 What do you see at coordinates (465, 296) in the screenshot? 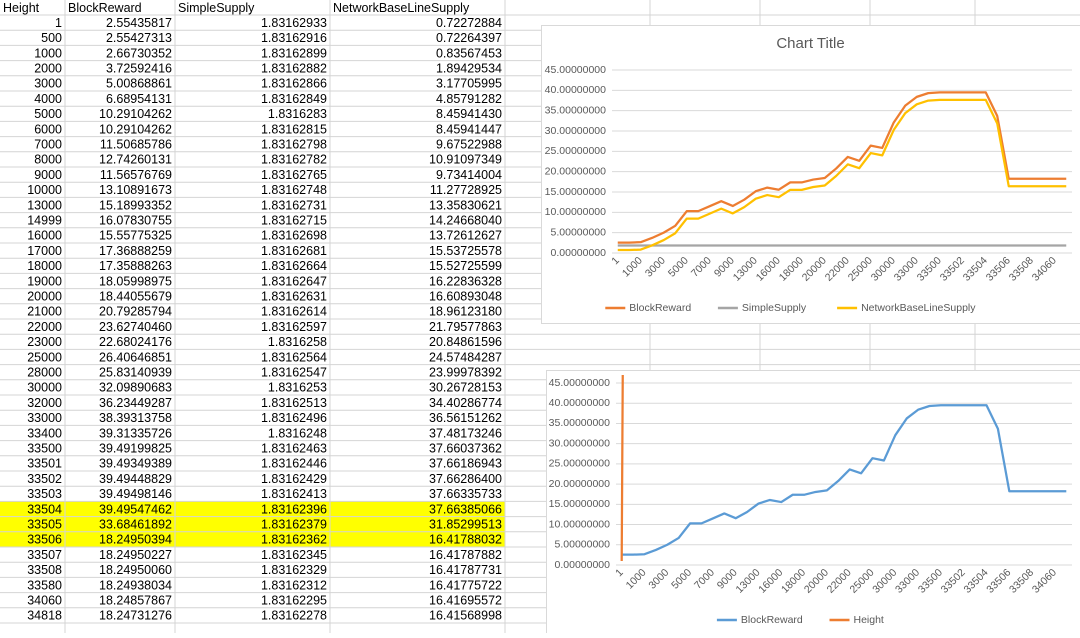
I see `cell: 16.60893048` at bounding box center [465, 296].